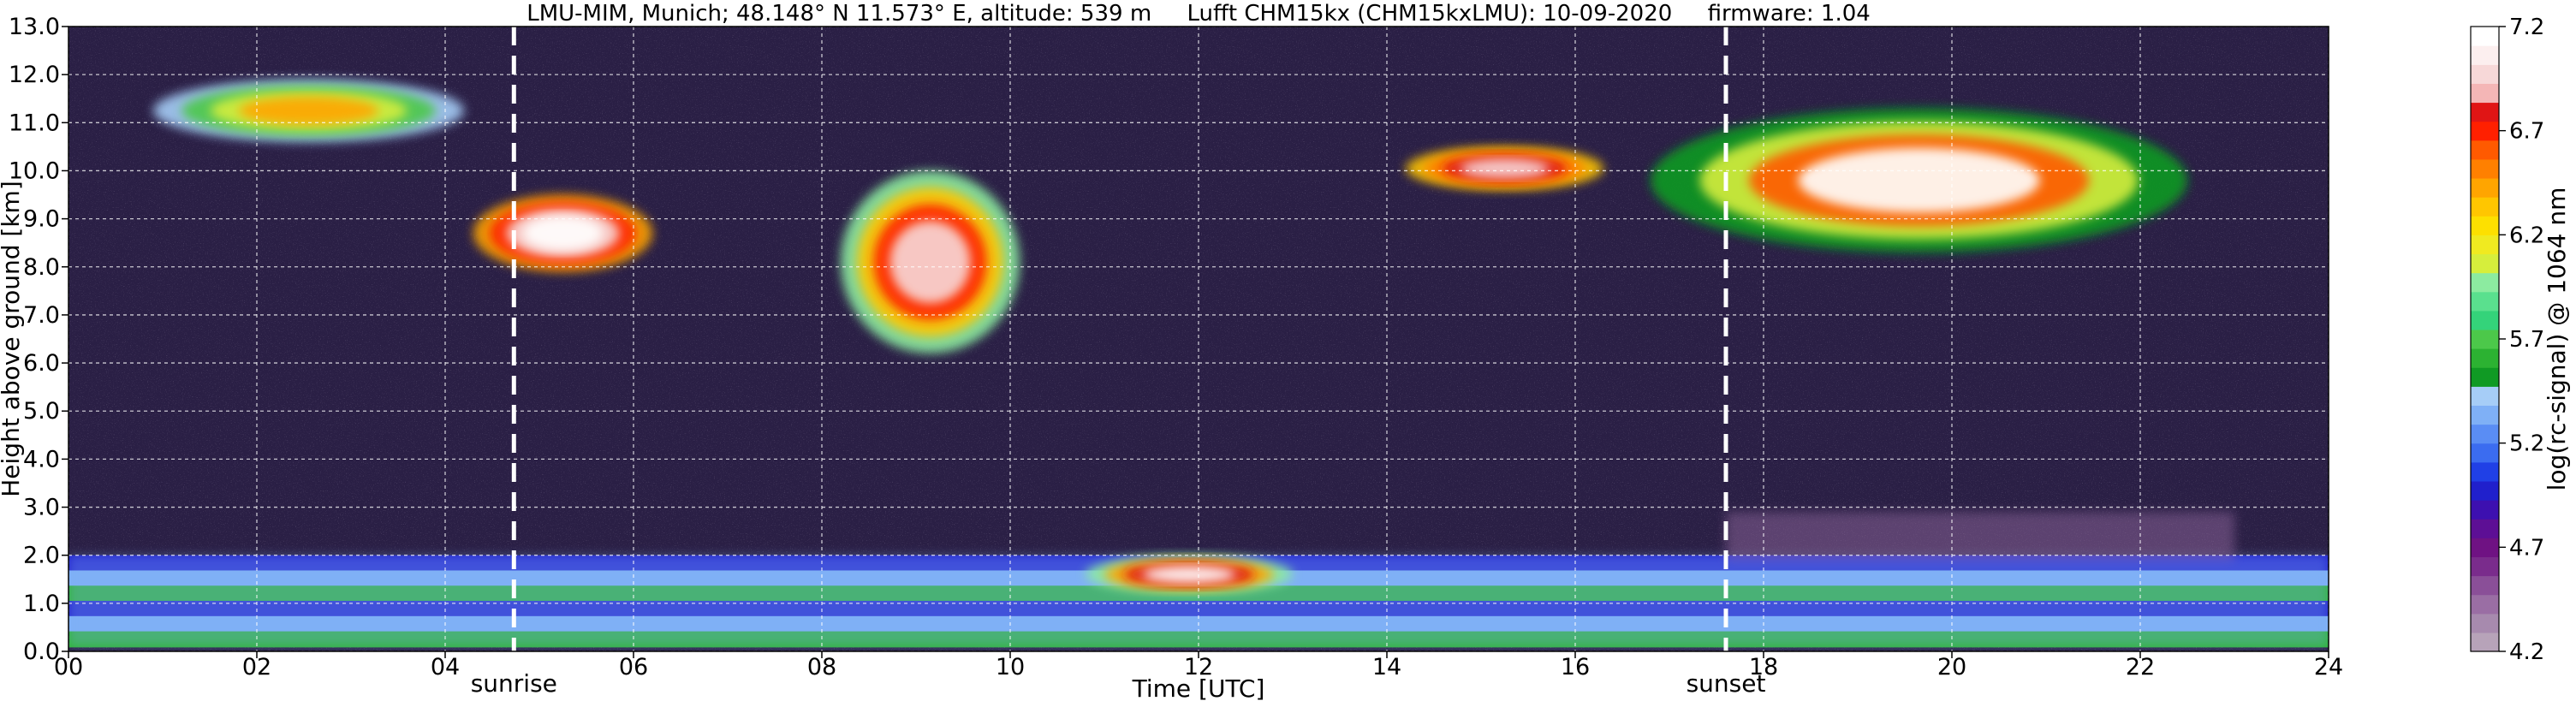 This screenshot has height=707, width=2576. I want to click on x-tick-label: 10, so click(1010, 667).